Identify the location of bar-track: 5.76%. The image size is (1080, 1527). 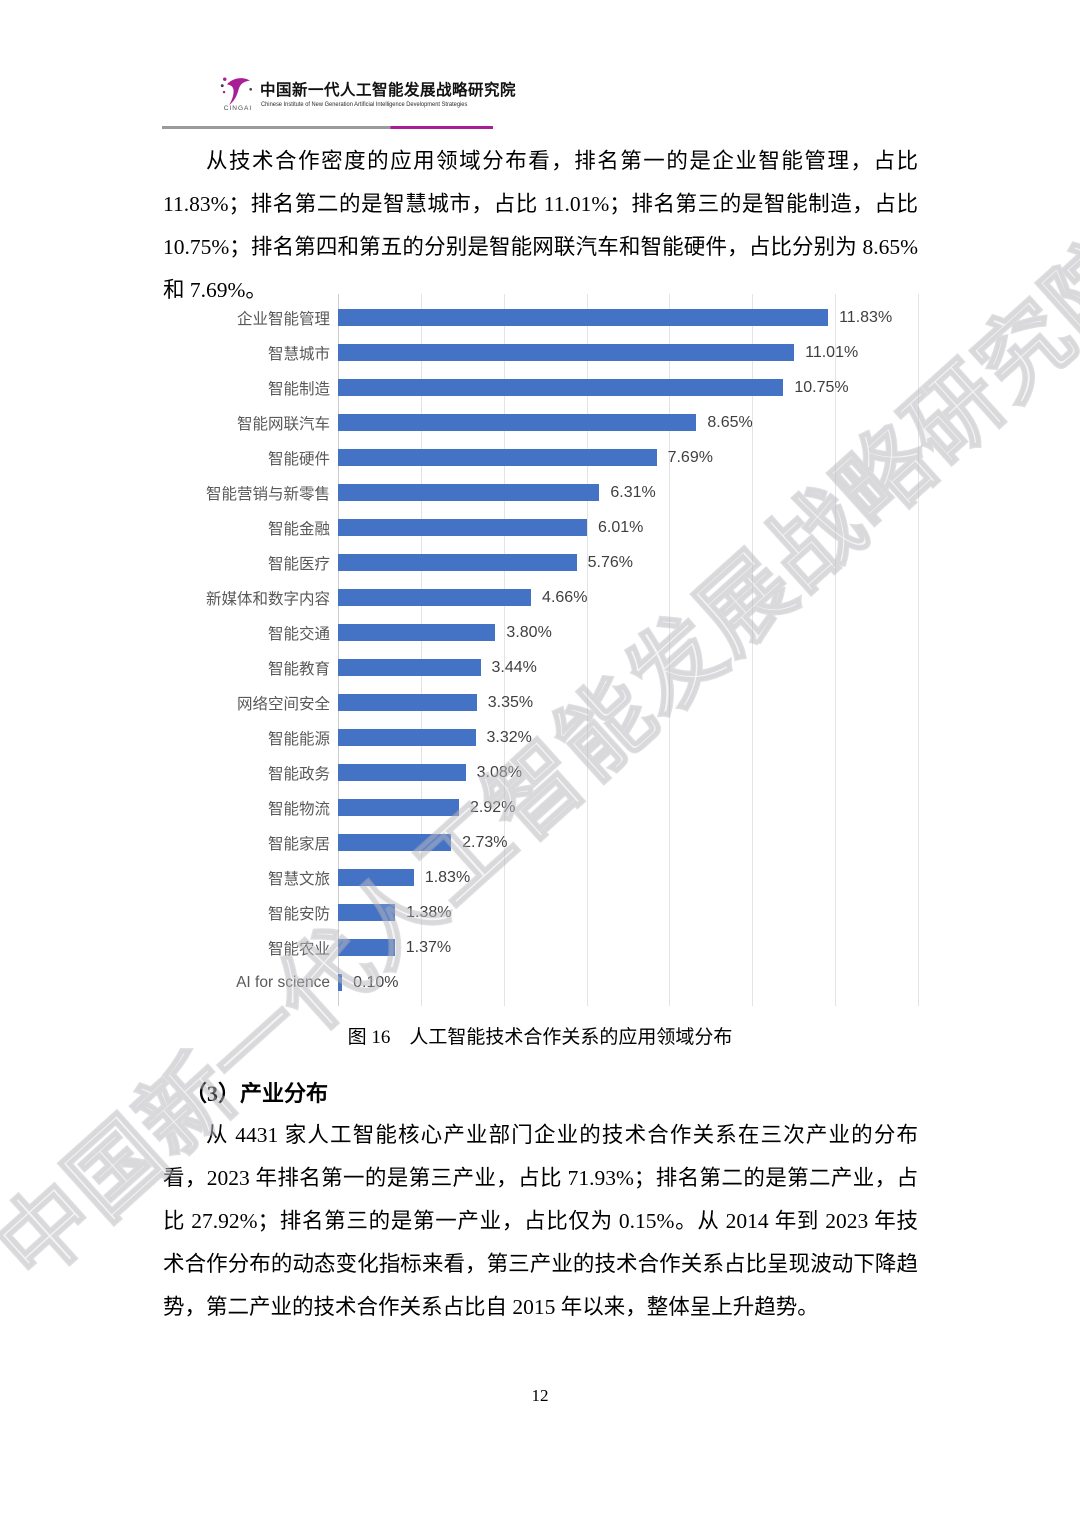
(628, 562).